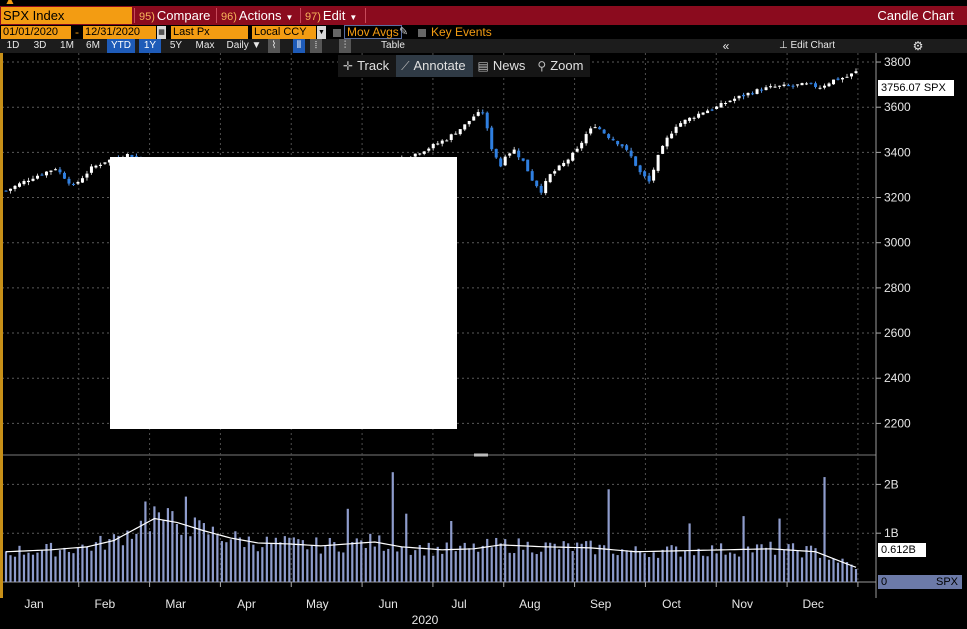 This screenshot has height=629, width=967. I want to click on period-ytd: YTD, so click(121, 46).